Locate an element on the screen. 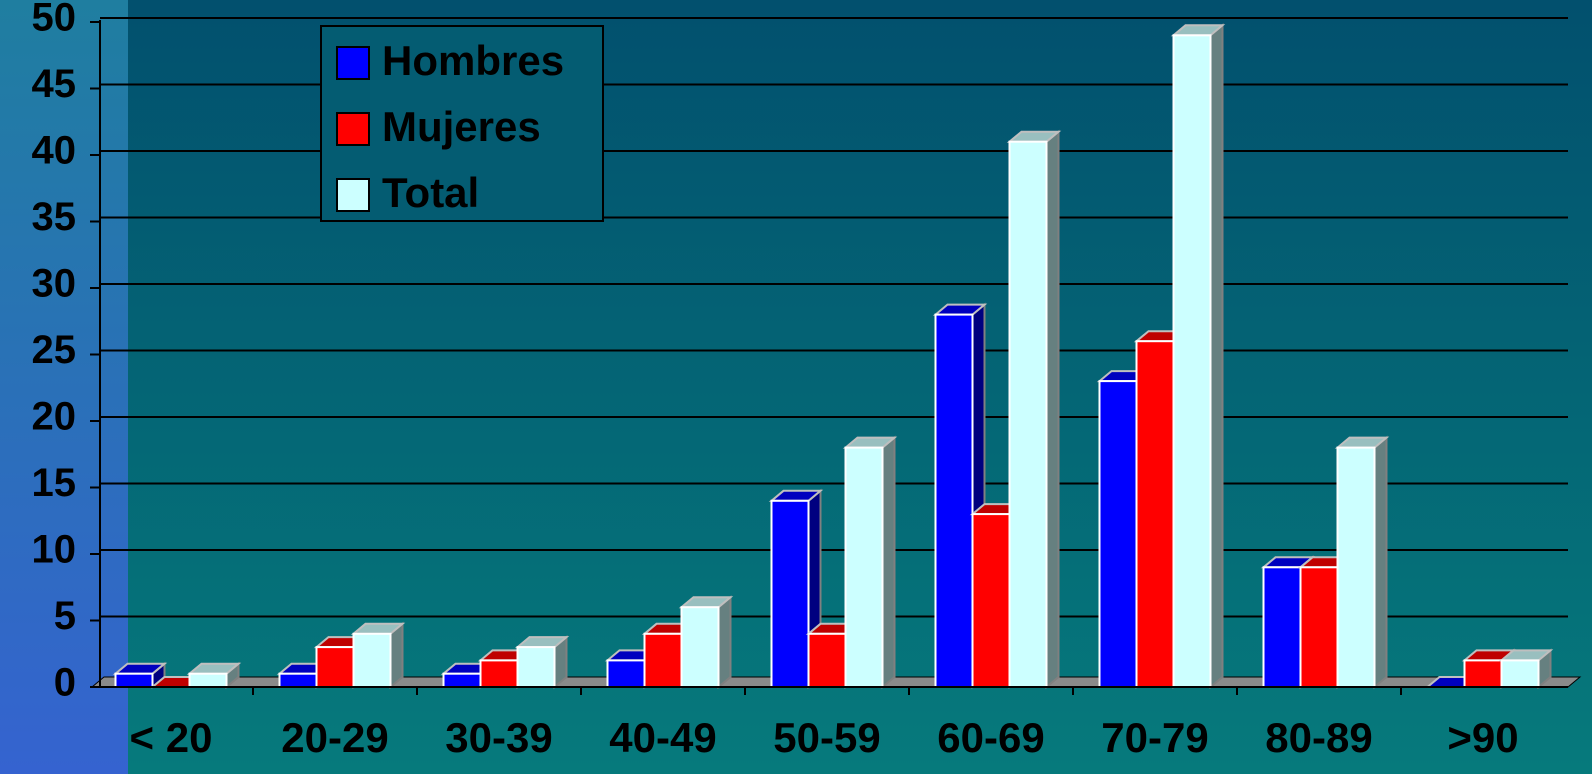 This screenshot has height=774, width=1592. x-tick-label: 40-49 is located at coordinates (662, 737).